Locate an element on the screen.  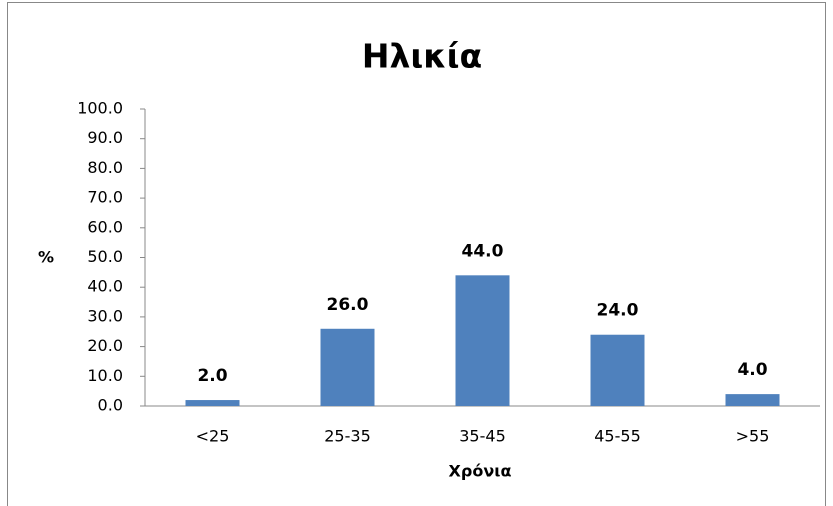
value-label: 4.0 is located at coordinates (752, 370).